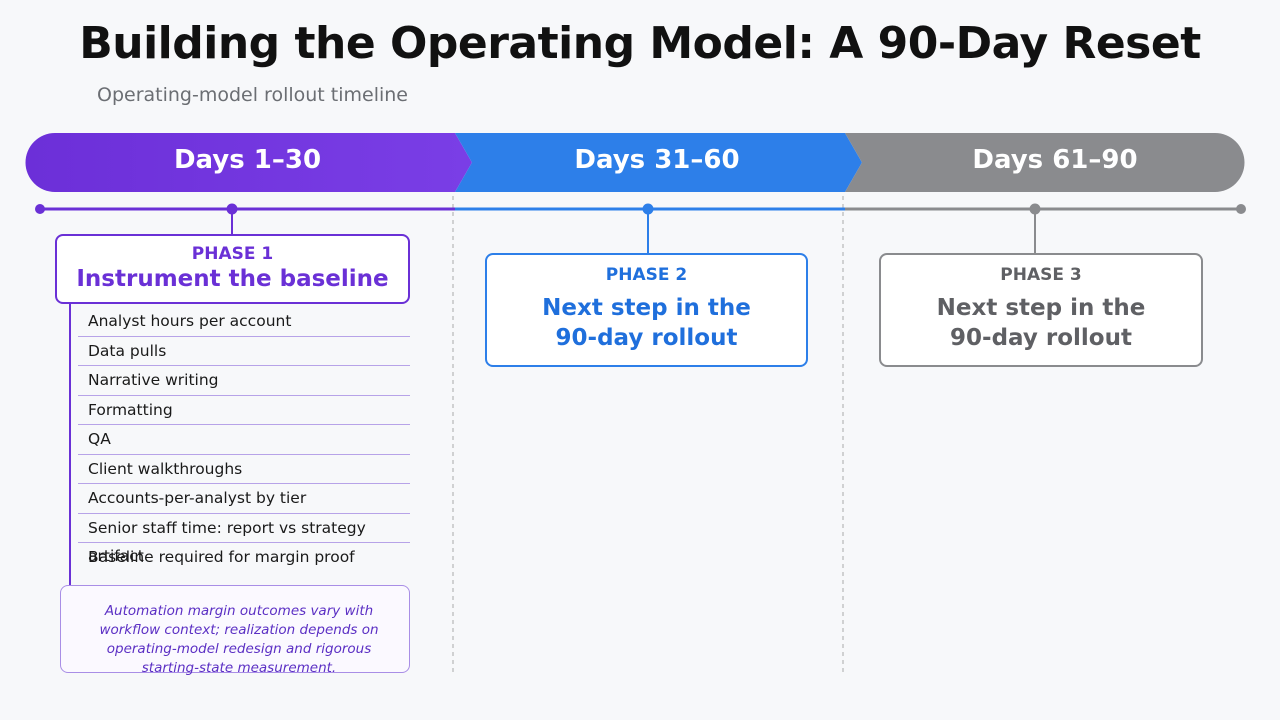 The width and height of the screenshot is (1280, 720). Describe the element at coordinates (244, 440) in the screenshot. I see `list-item: QA` at that location.